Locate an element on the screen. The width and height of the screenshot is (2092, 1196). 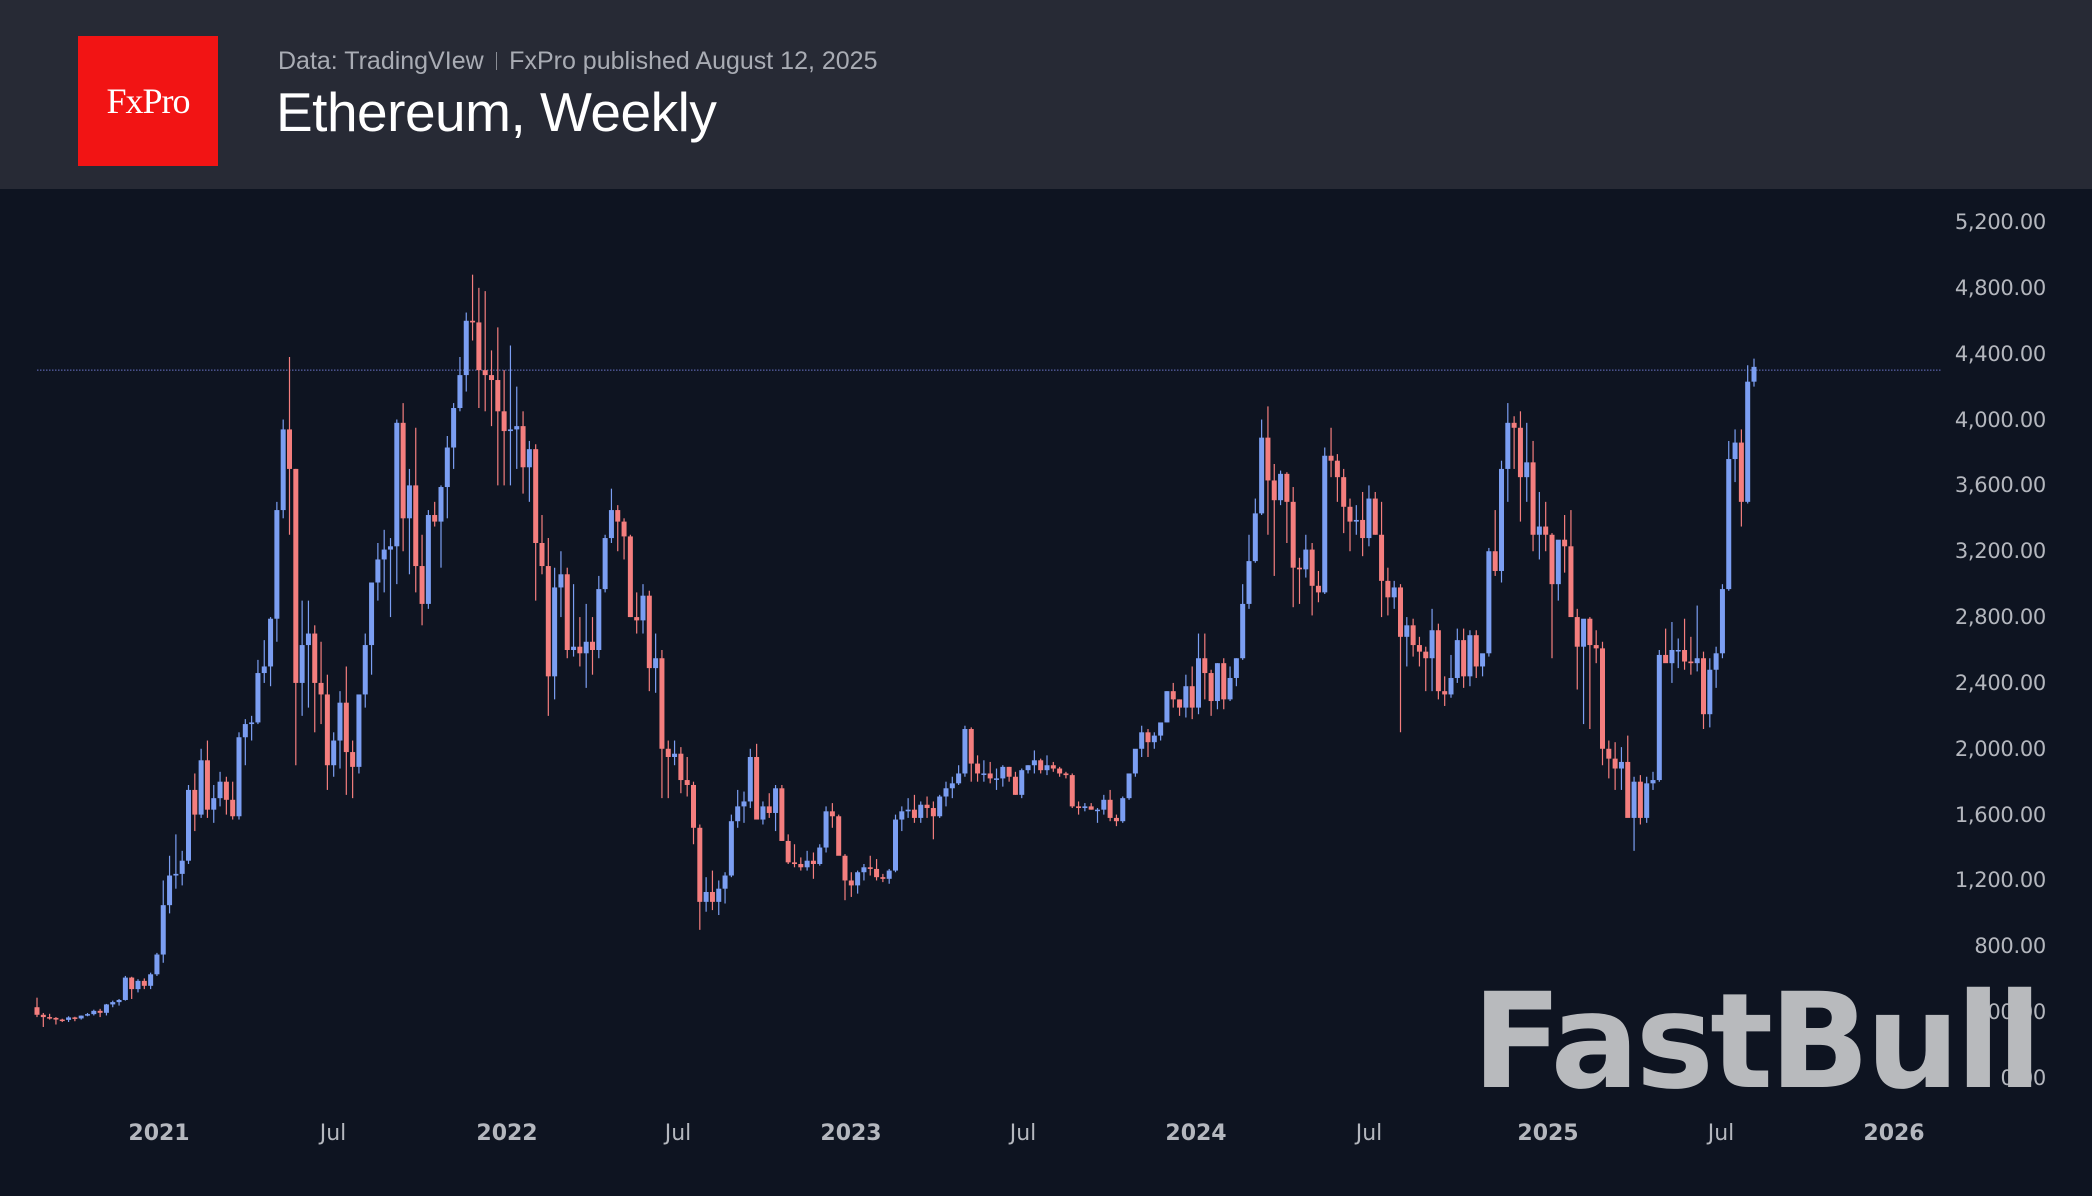
y-tick-label: 3,200.00 is located at coordinates (2000, 551).